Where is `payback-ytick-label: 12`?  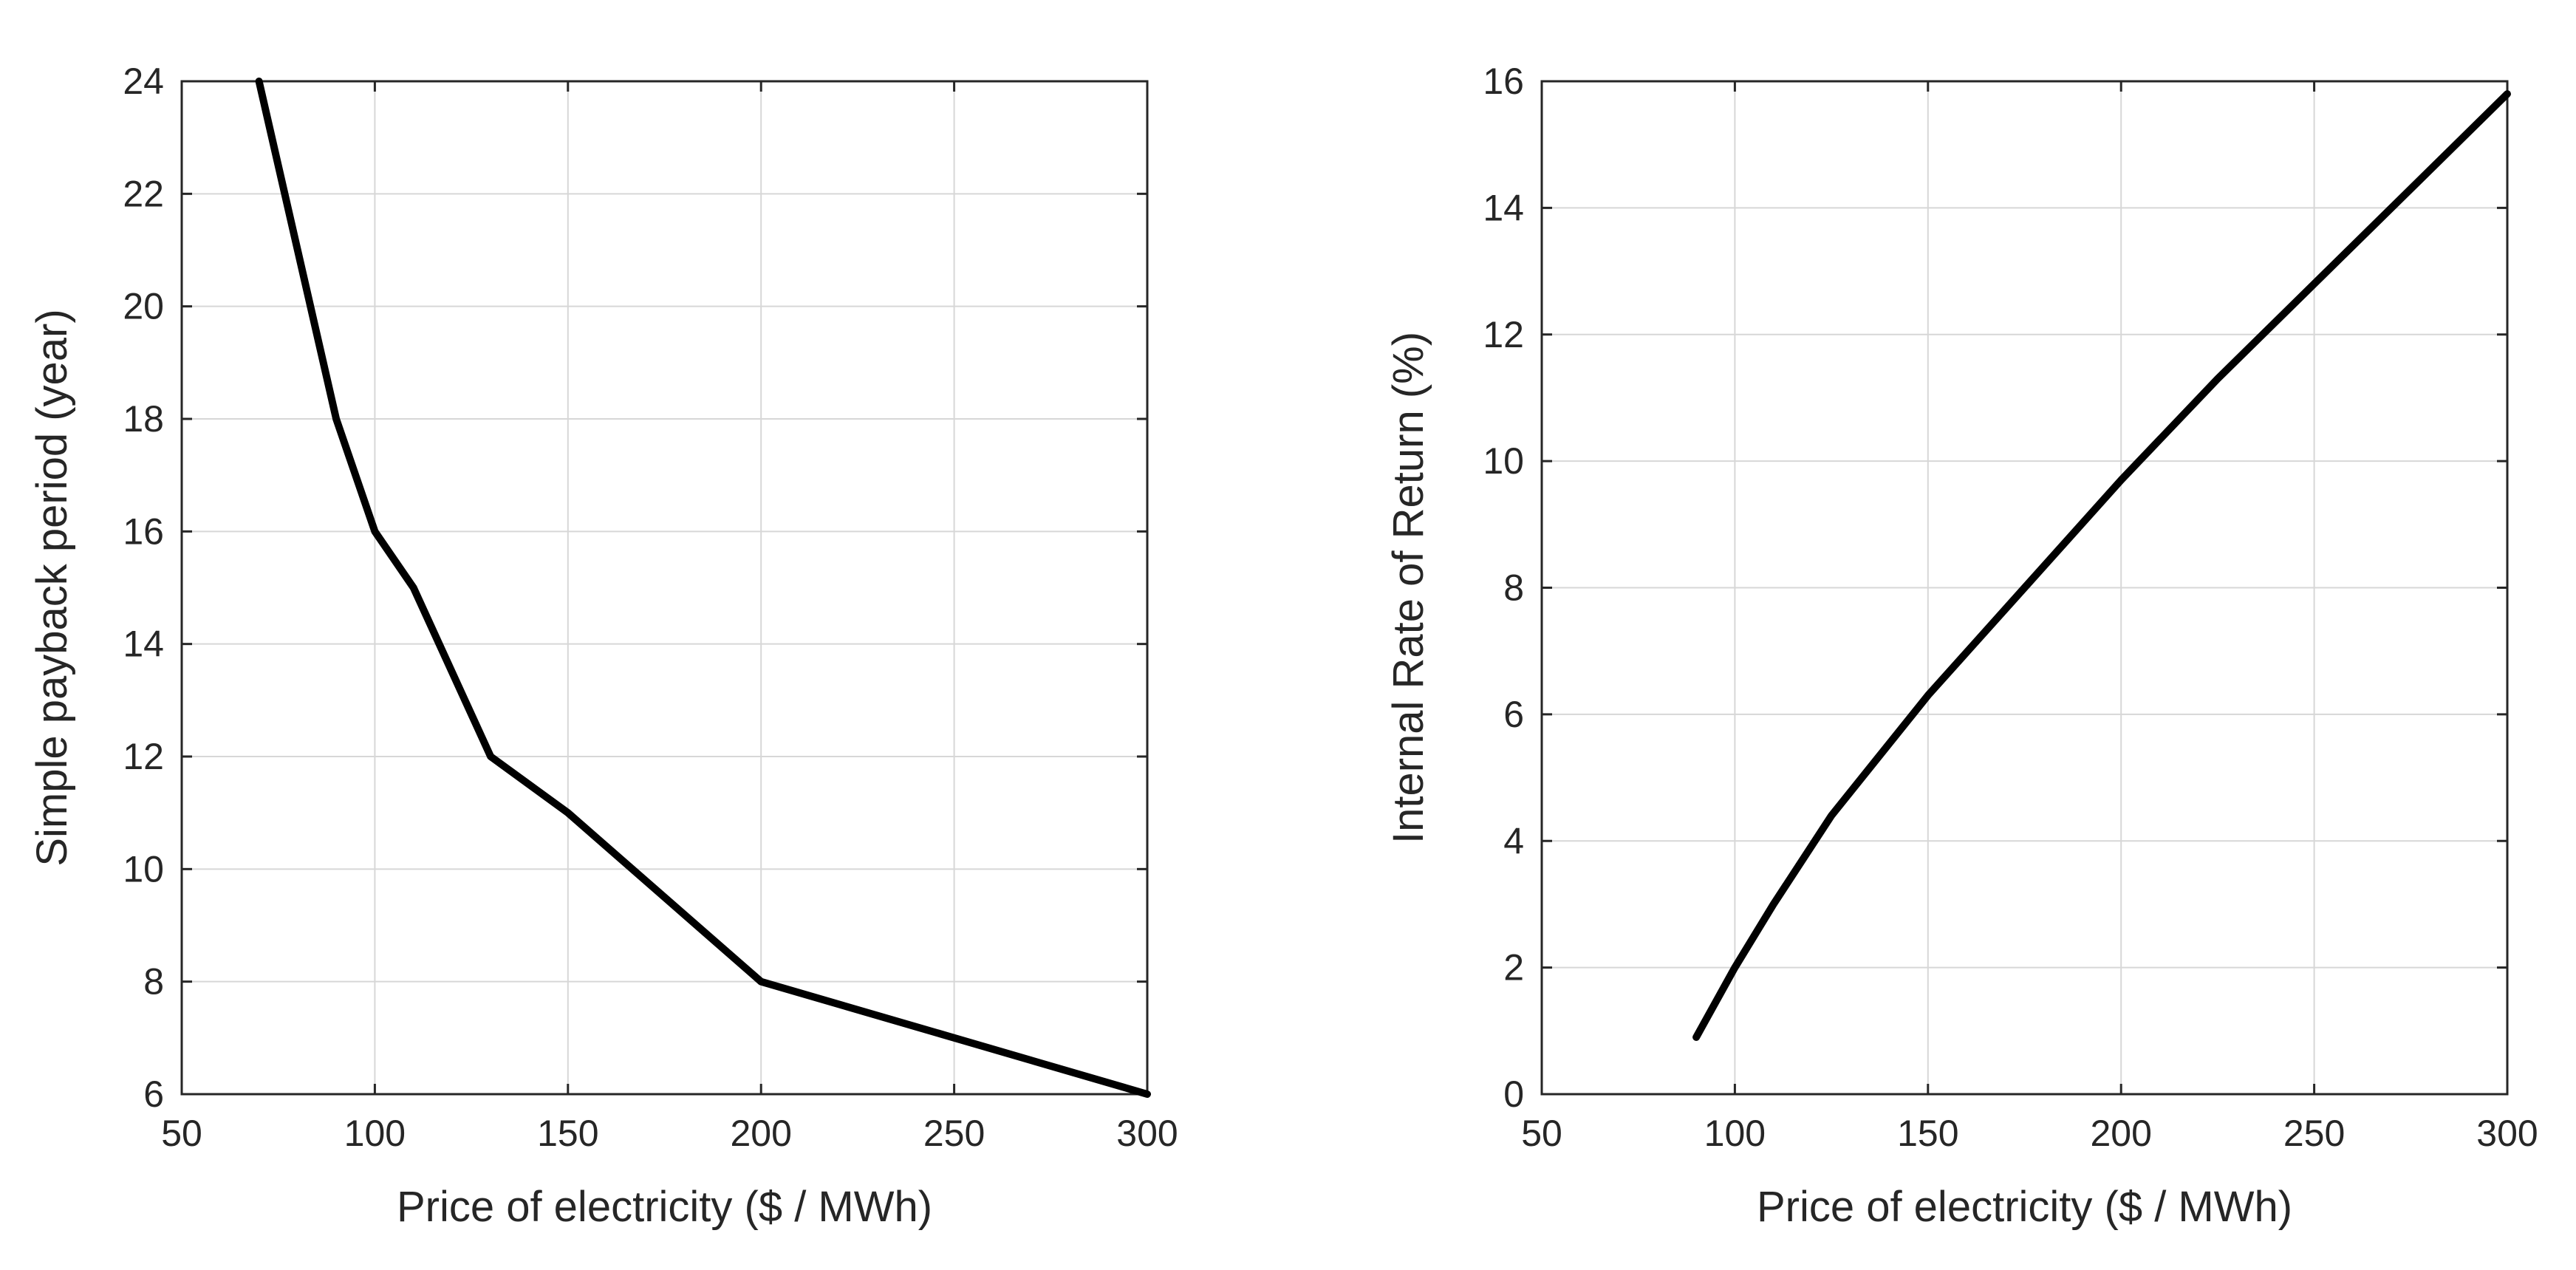 payback-ytick-label: 12 is located at coordinates (143, 756).